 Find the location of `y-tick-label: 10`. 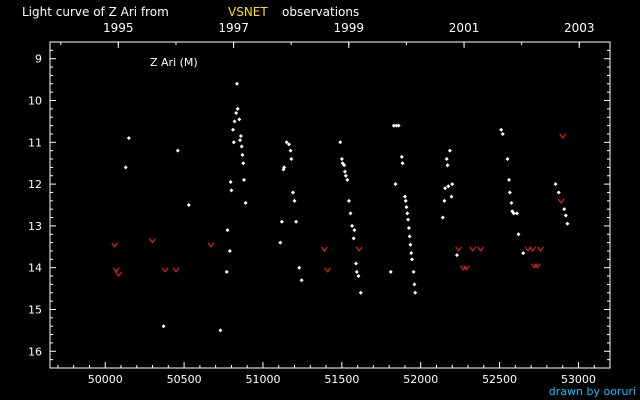

y-tick-label: 10 is located at coordinates (35, 101).